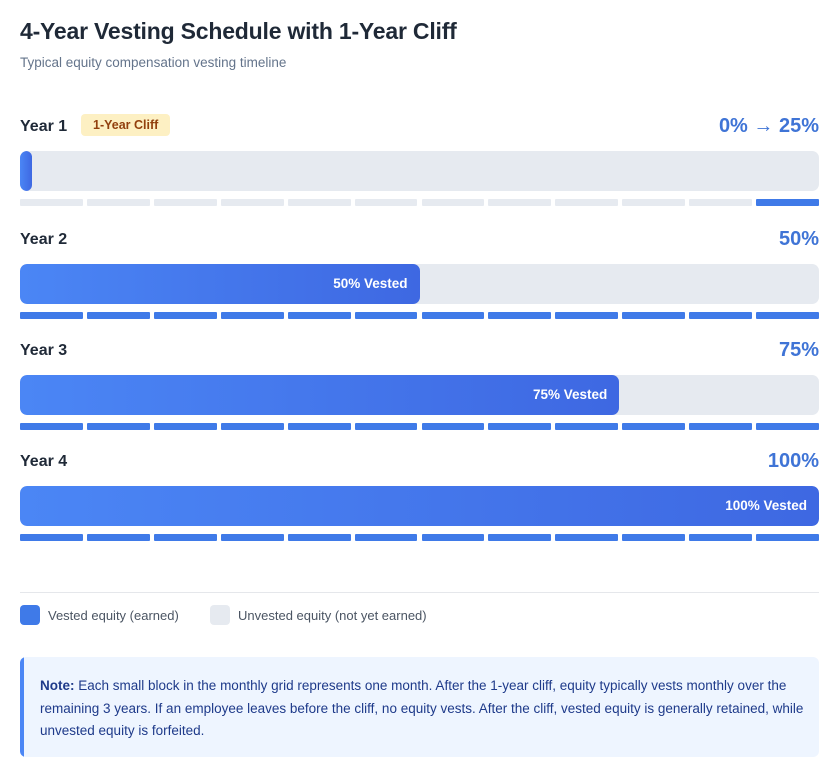 This screenshot has height=763, width=838. I want to click on legend-divider, so click(419, 592).